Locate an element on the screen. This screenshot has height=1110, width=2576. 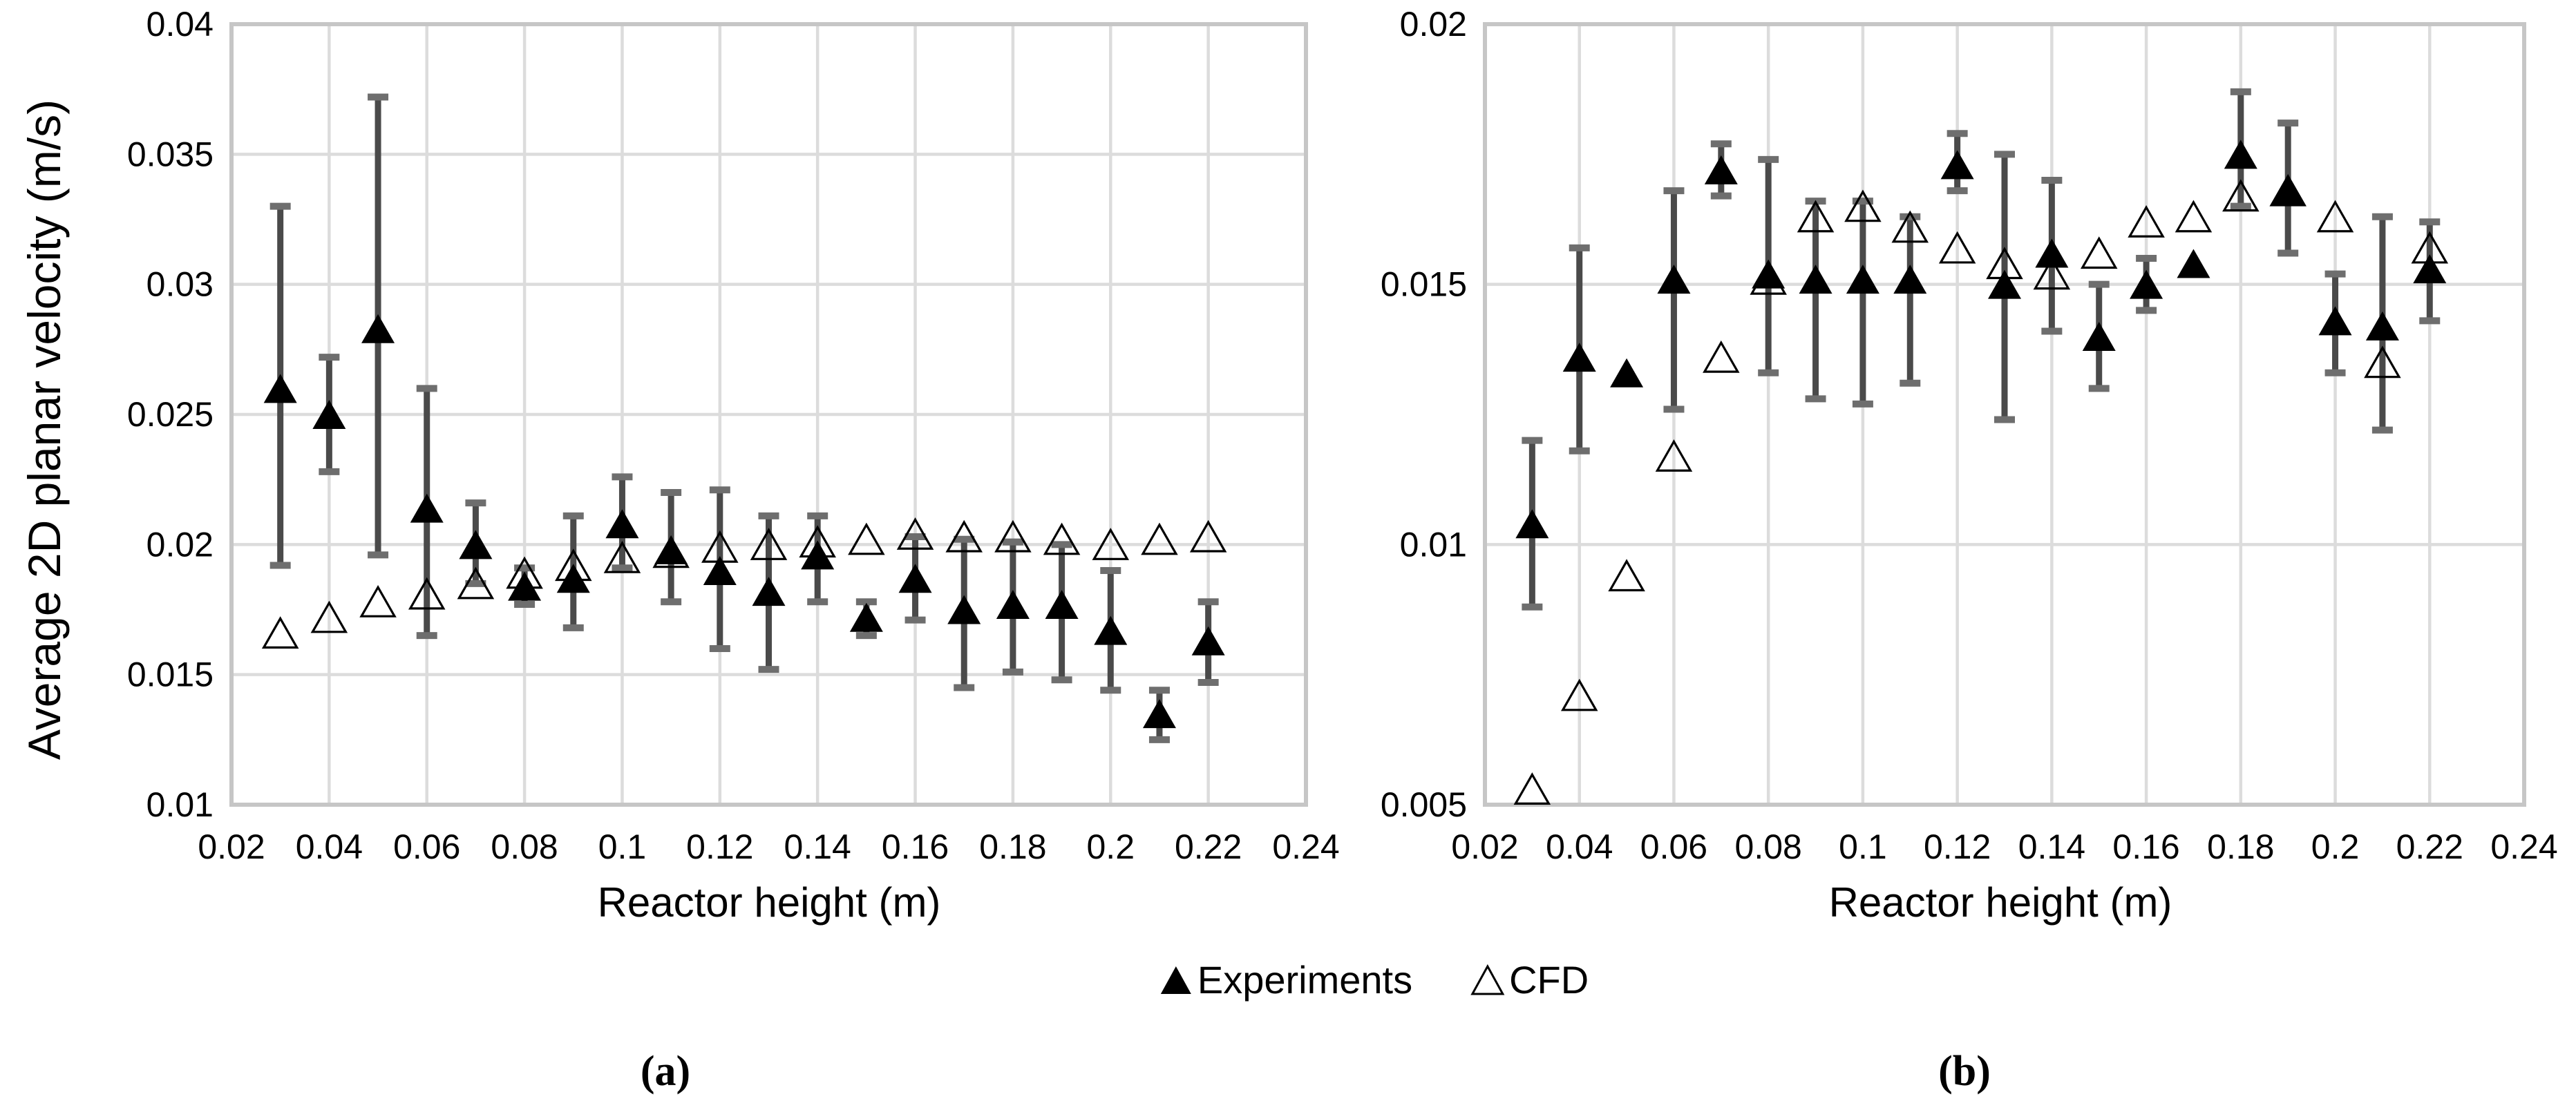
legend: Experiments CFD is located at coordinates (1374, 980).